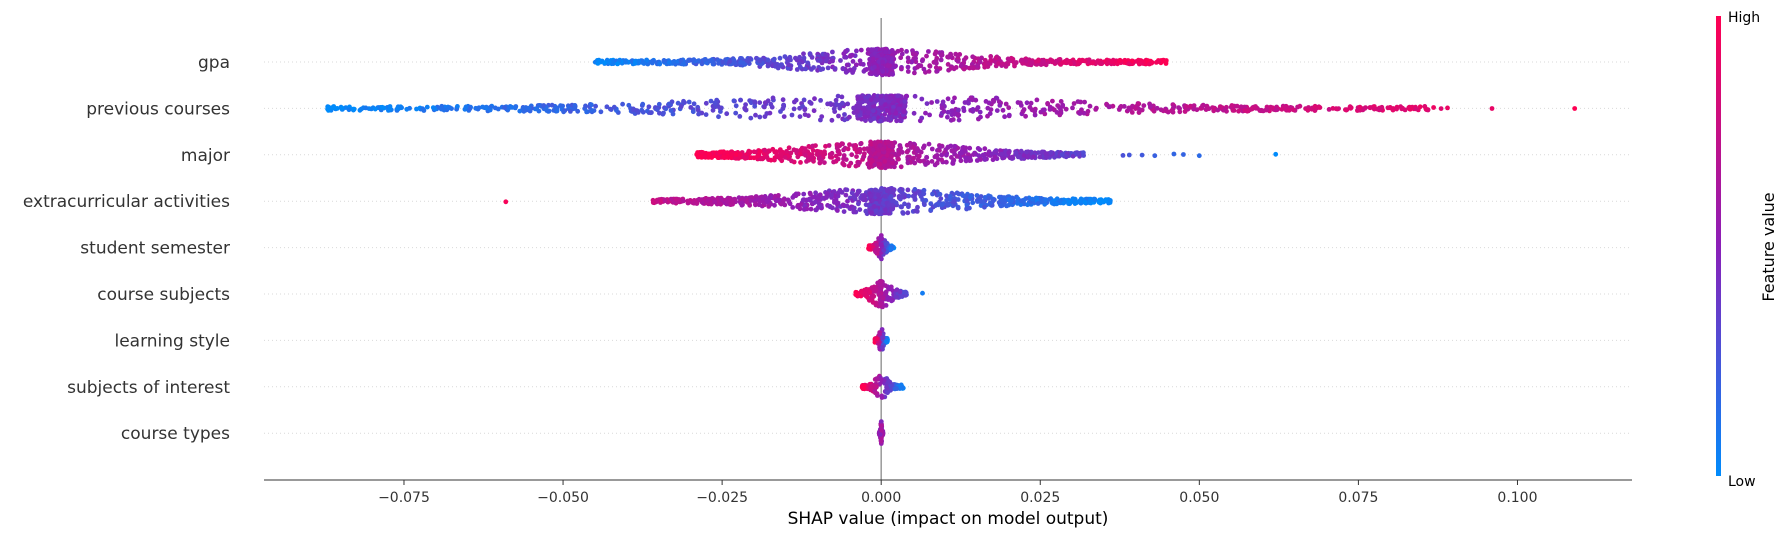  What do you see at coordinates (1742, 482) in the screenshot?
I see `colorbar-low-label: Low` at bounding box center [1742, 482].